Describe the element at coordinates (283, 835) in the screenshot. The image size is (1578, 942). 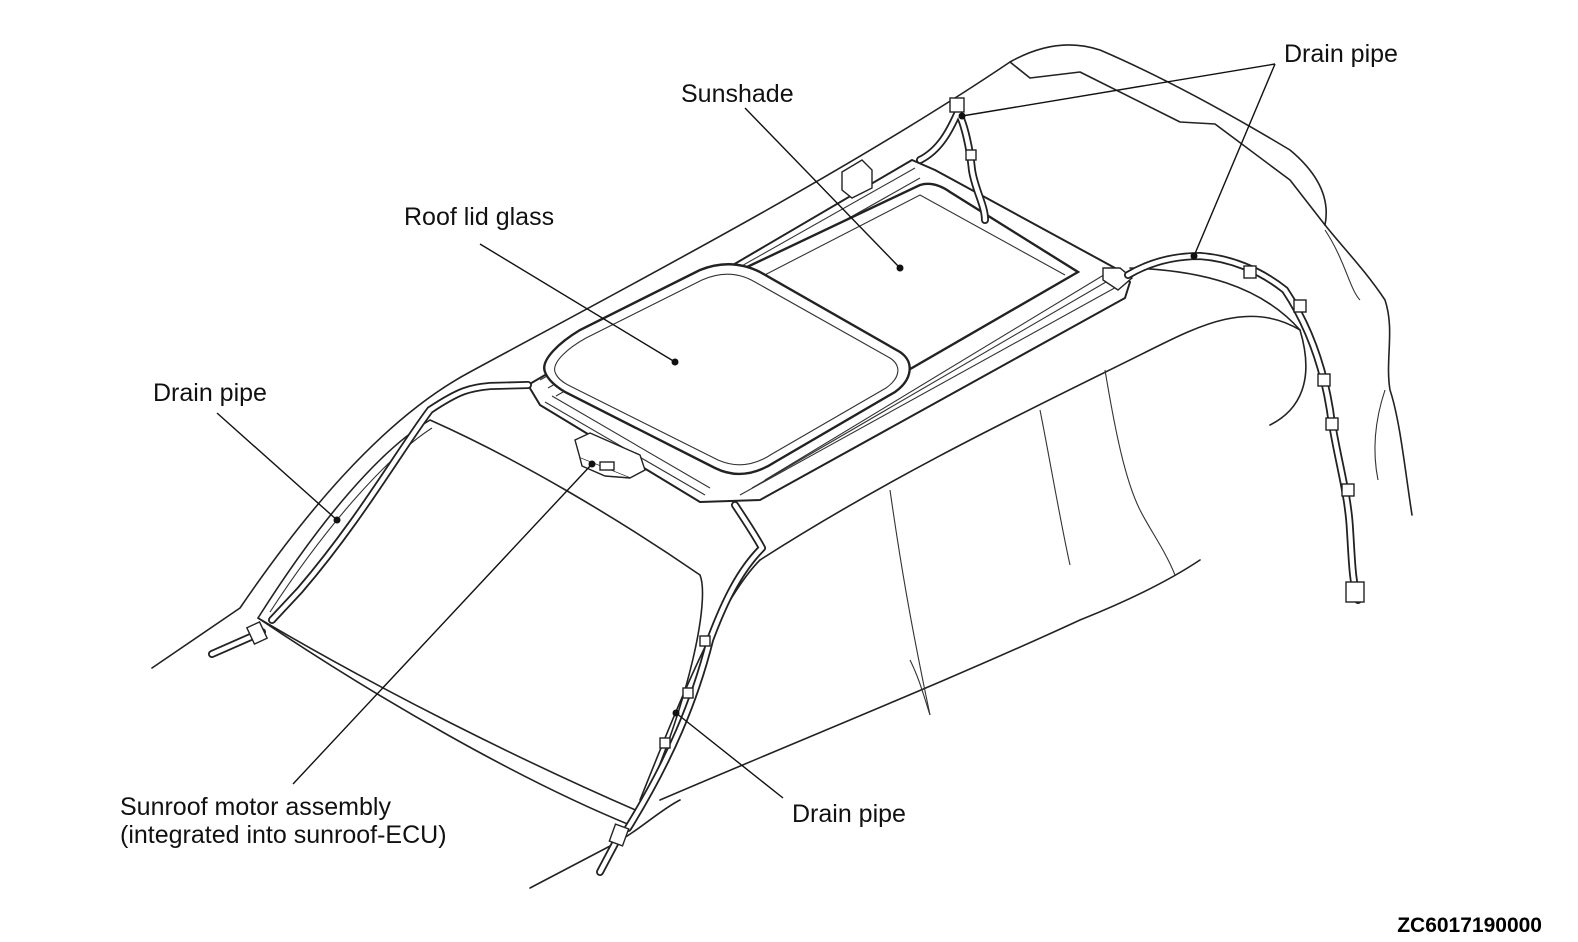
I see `label-motor-line2: (integrated into sunroof-ECU)` at that location.